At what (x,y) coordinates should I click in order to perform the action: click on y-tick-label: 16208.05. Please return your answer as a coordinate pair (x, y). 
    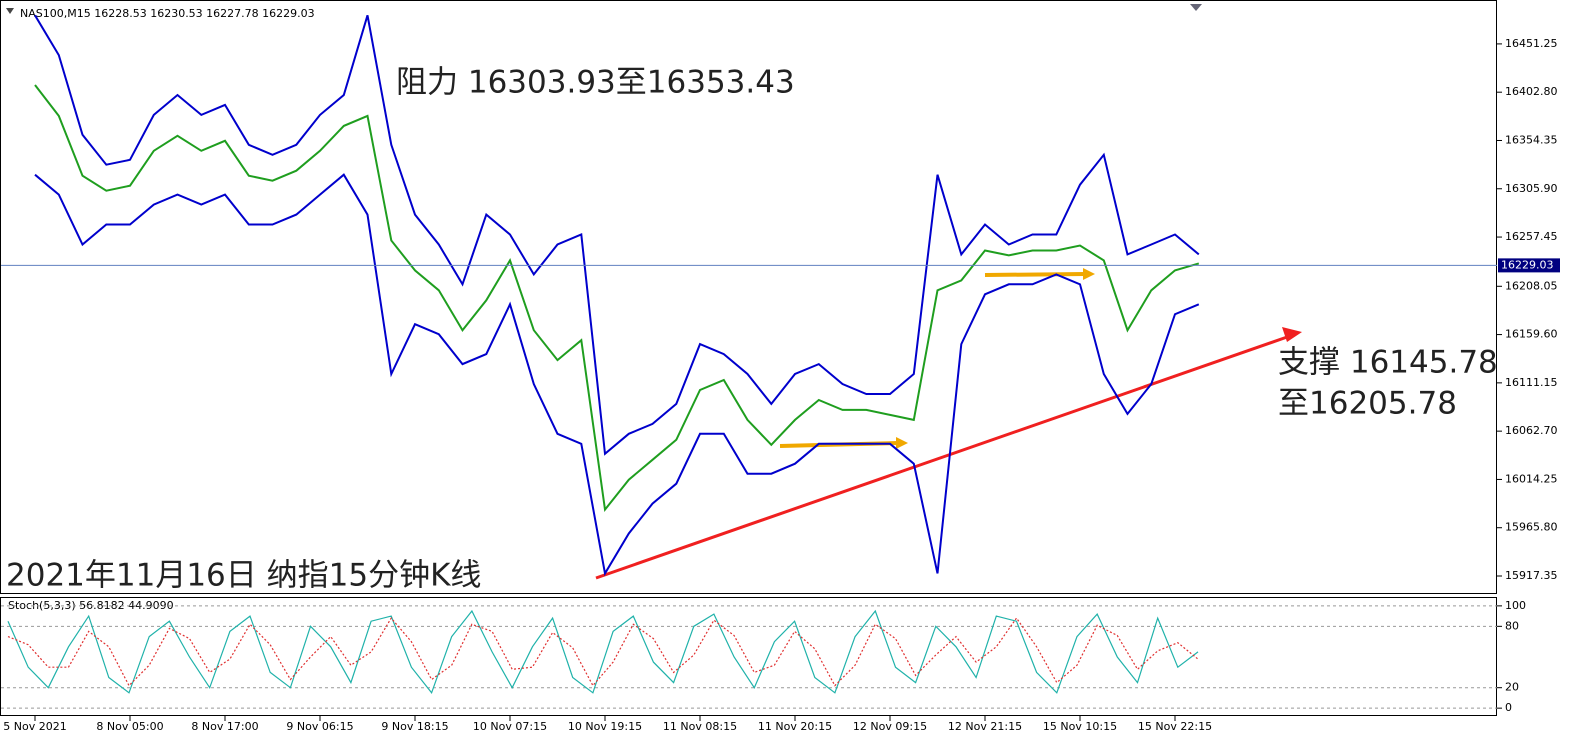
    Looking at the image, I should click on (1531, 285).